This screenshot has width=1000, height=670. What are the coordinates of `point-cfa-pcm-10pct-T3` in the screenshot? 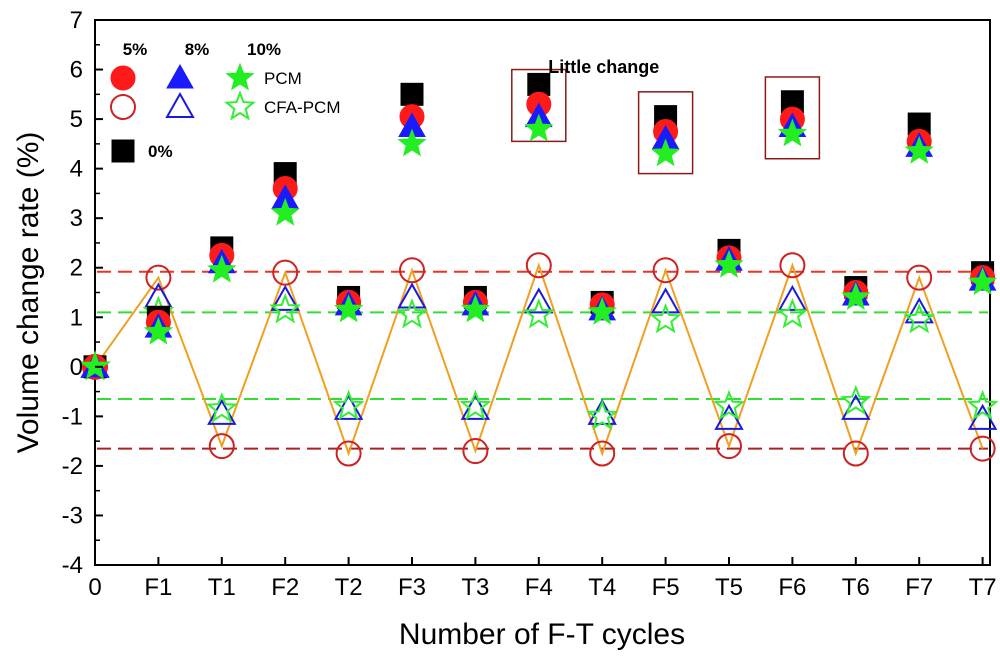 It's located at (475, 405).